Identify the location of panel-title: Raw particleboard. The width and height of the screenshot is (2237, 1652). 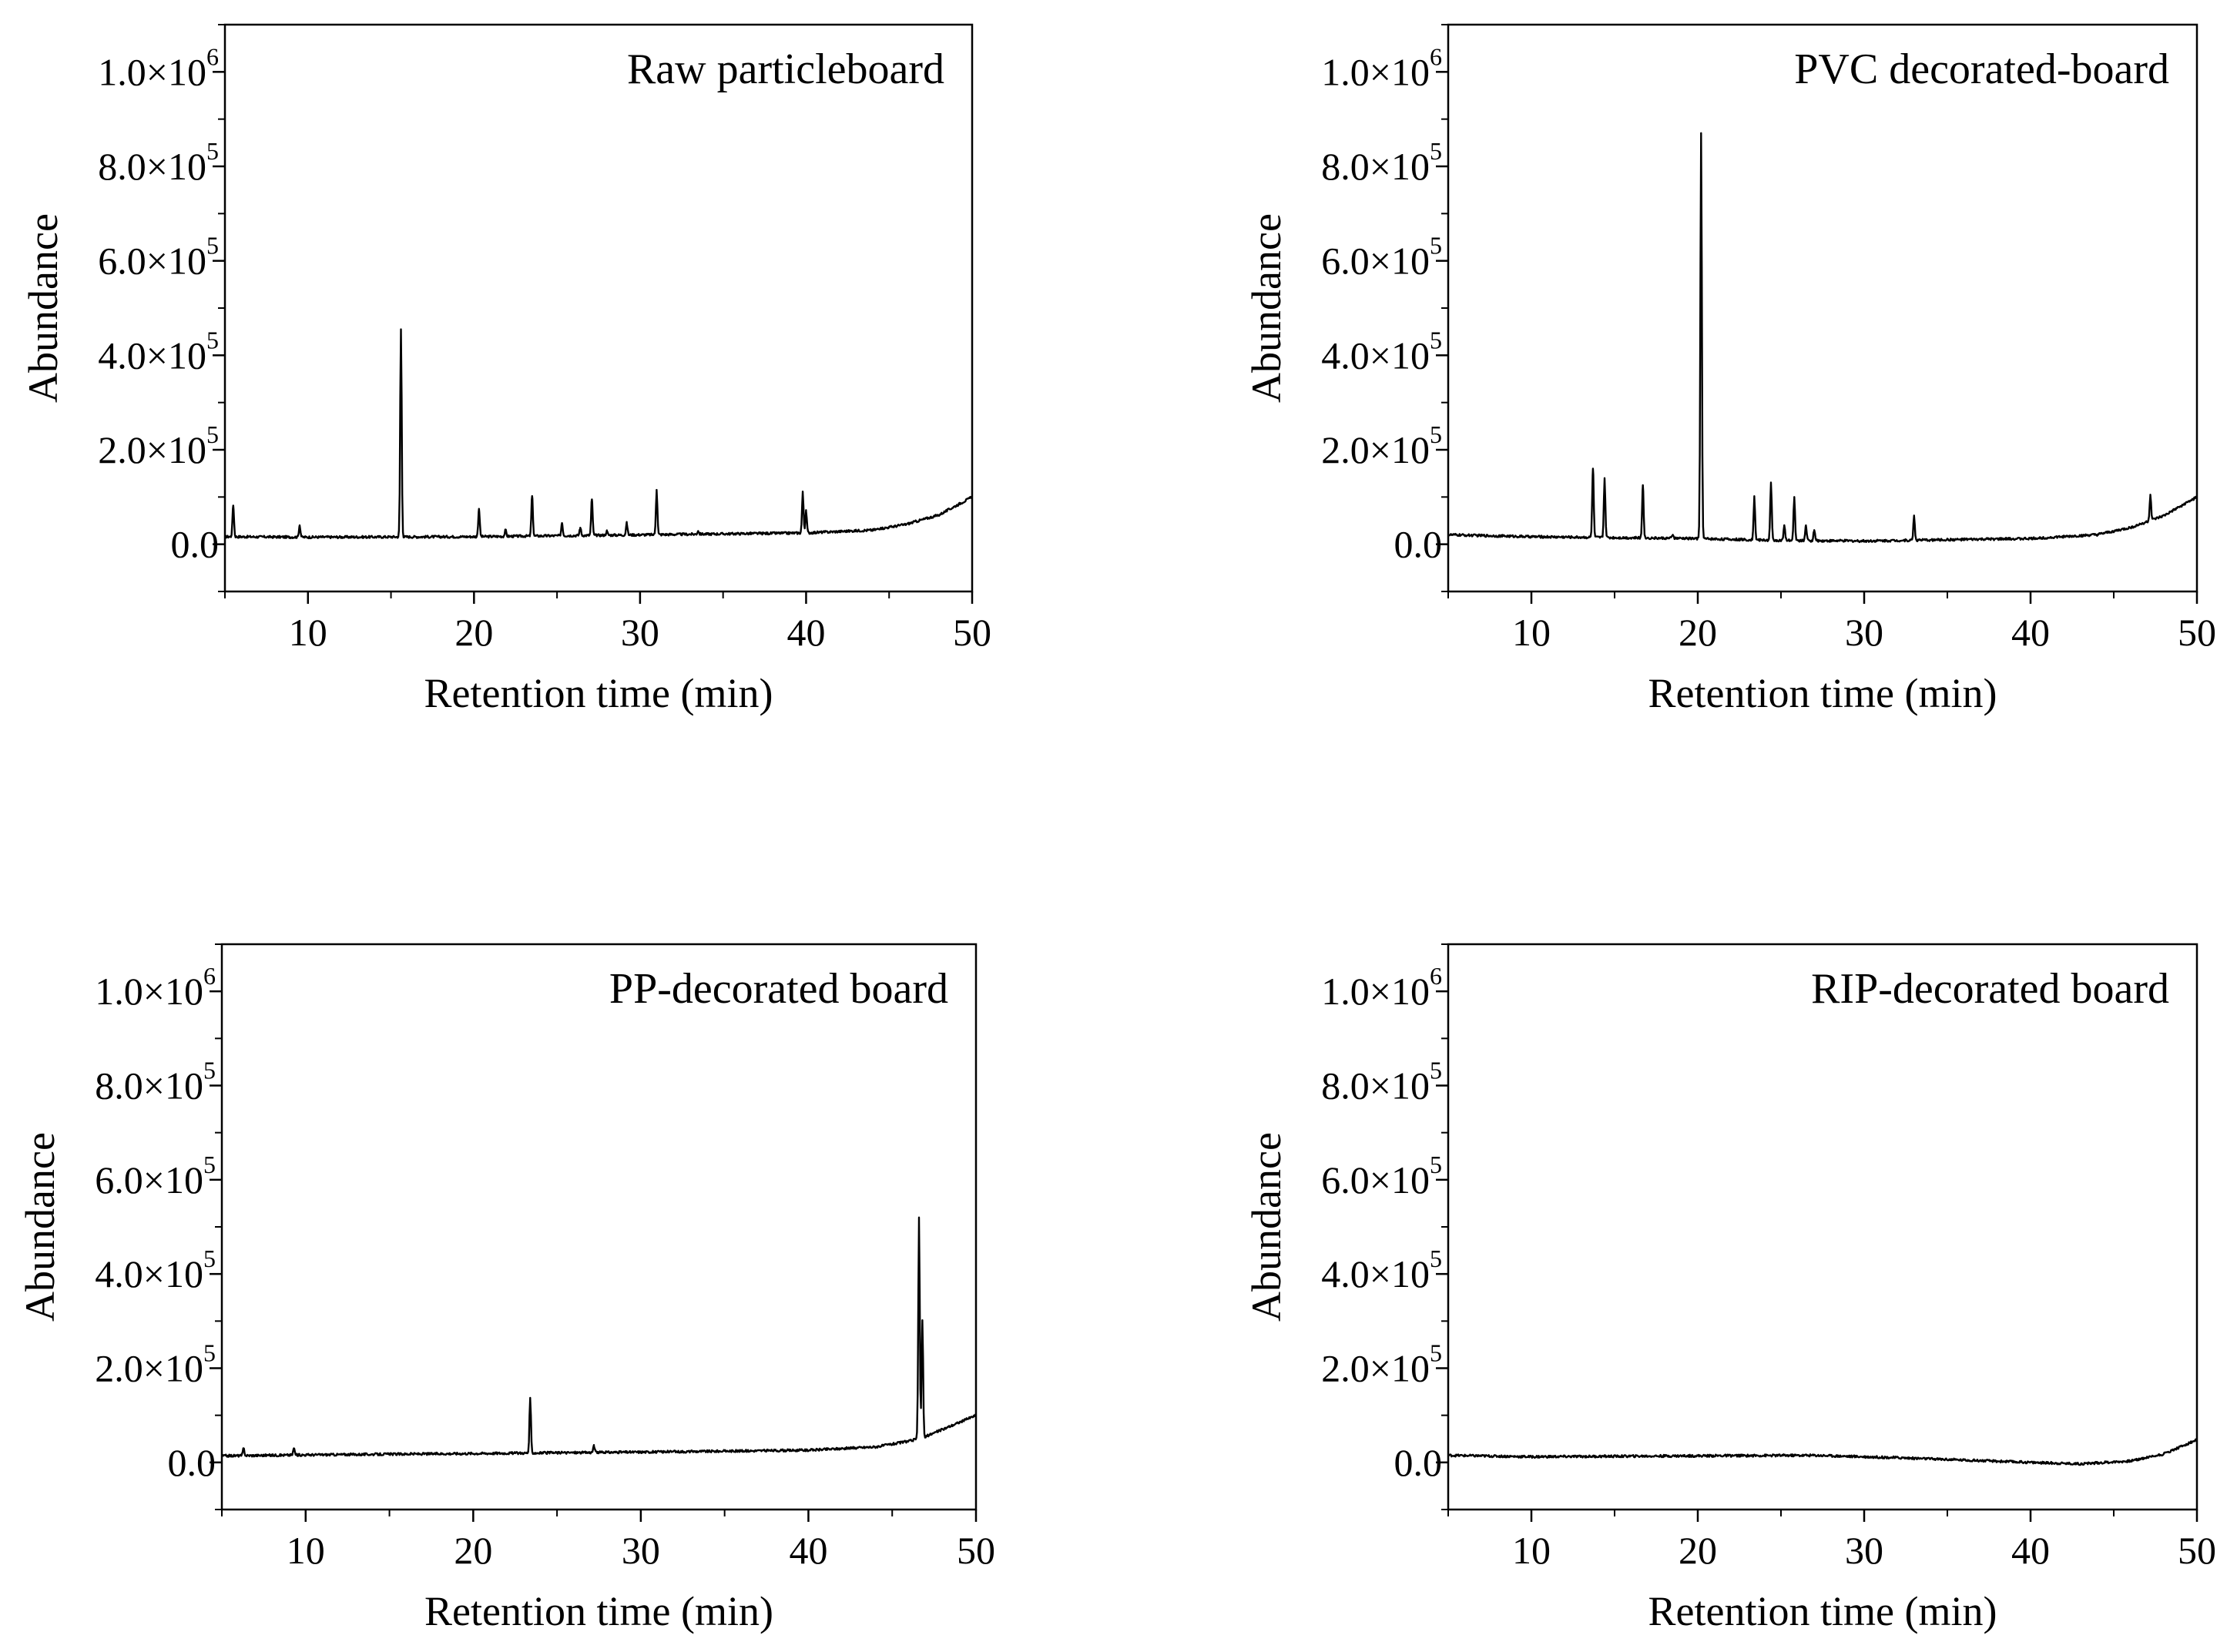
(786, 69).